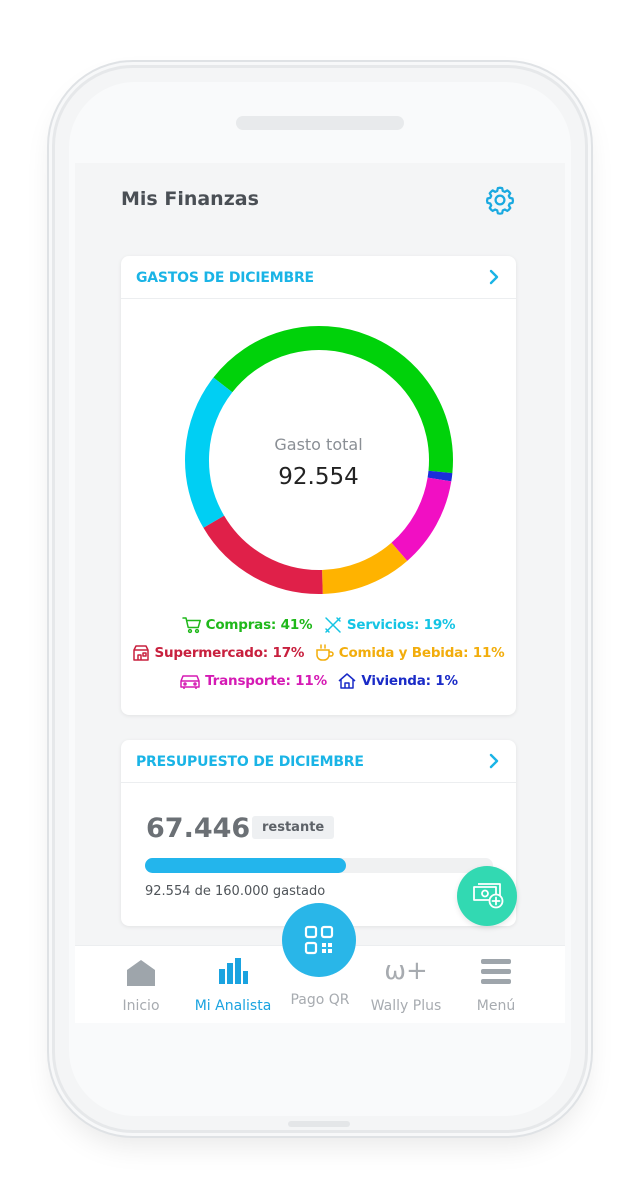 The height and width of the screenshot is (1180, 641). I want to click on budget-card-header: PRESUPUESTO DE DICIEMBRE, so click(318, 761).